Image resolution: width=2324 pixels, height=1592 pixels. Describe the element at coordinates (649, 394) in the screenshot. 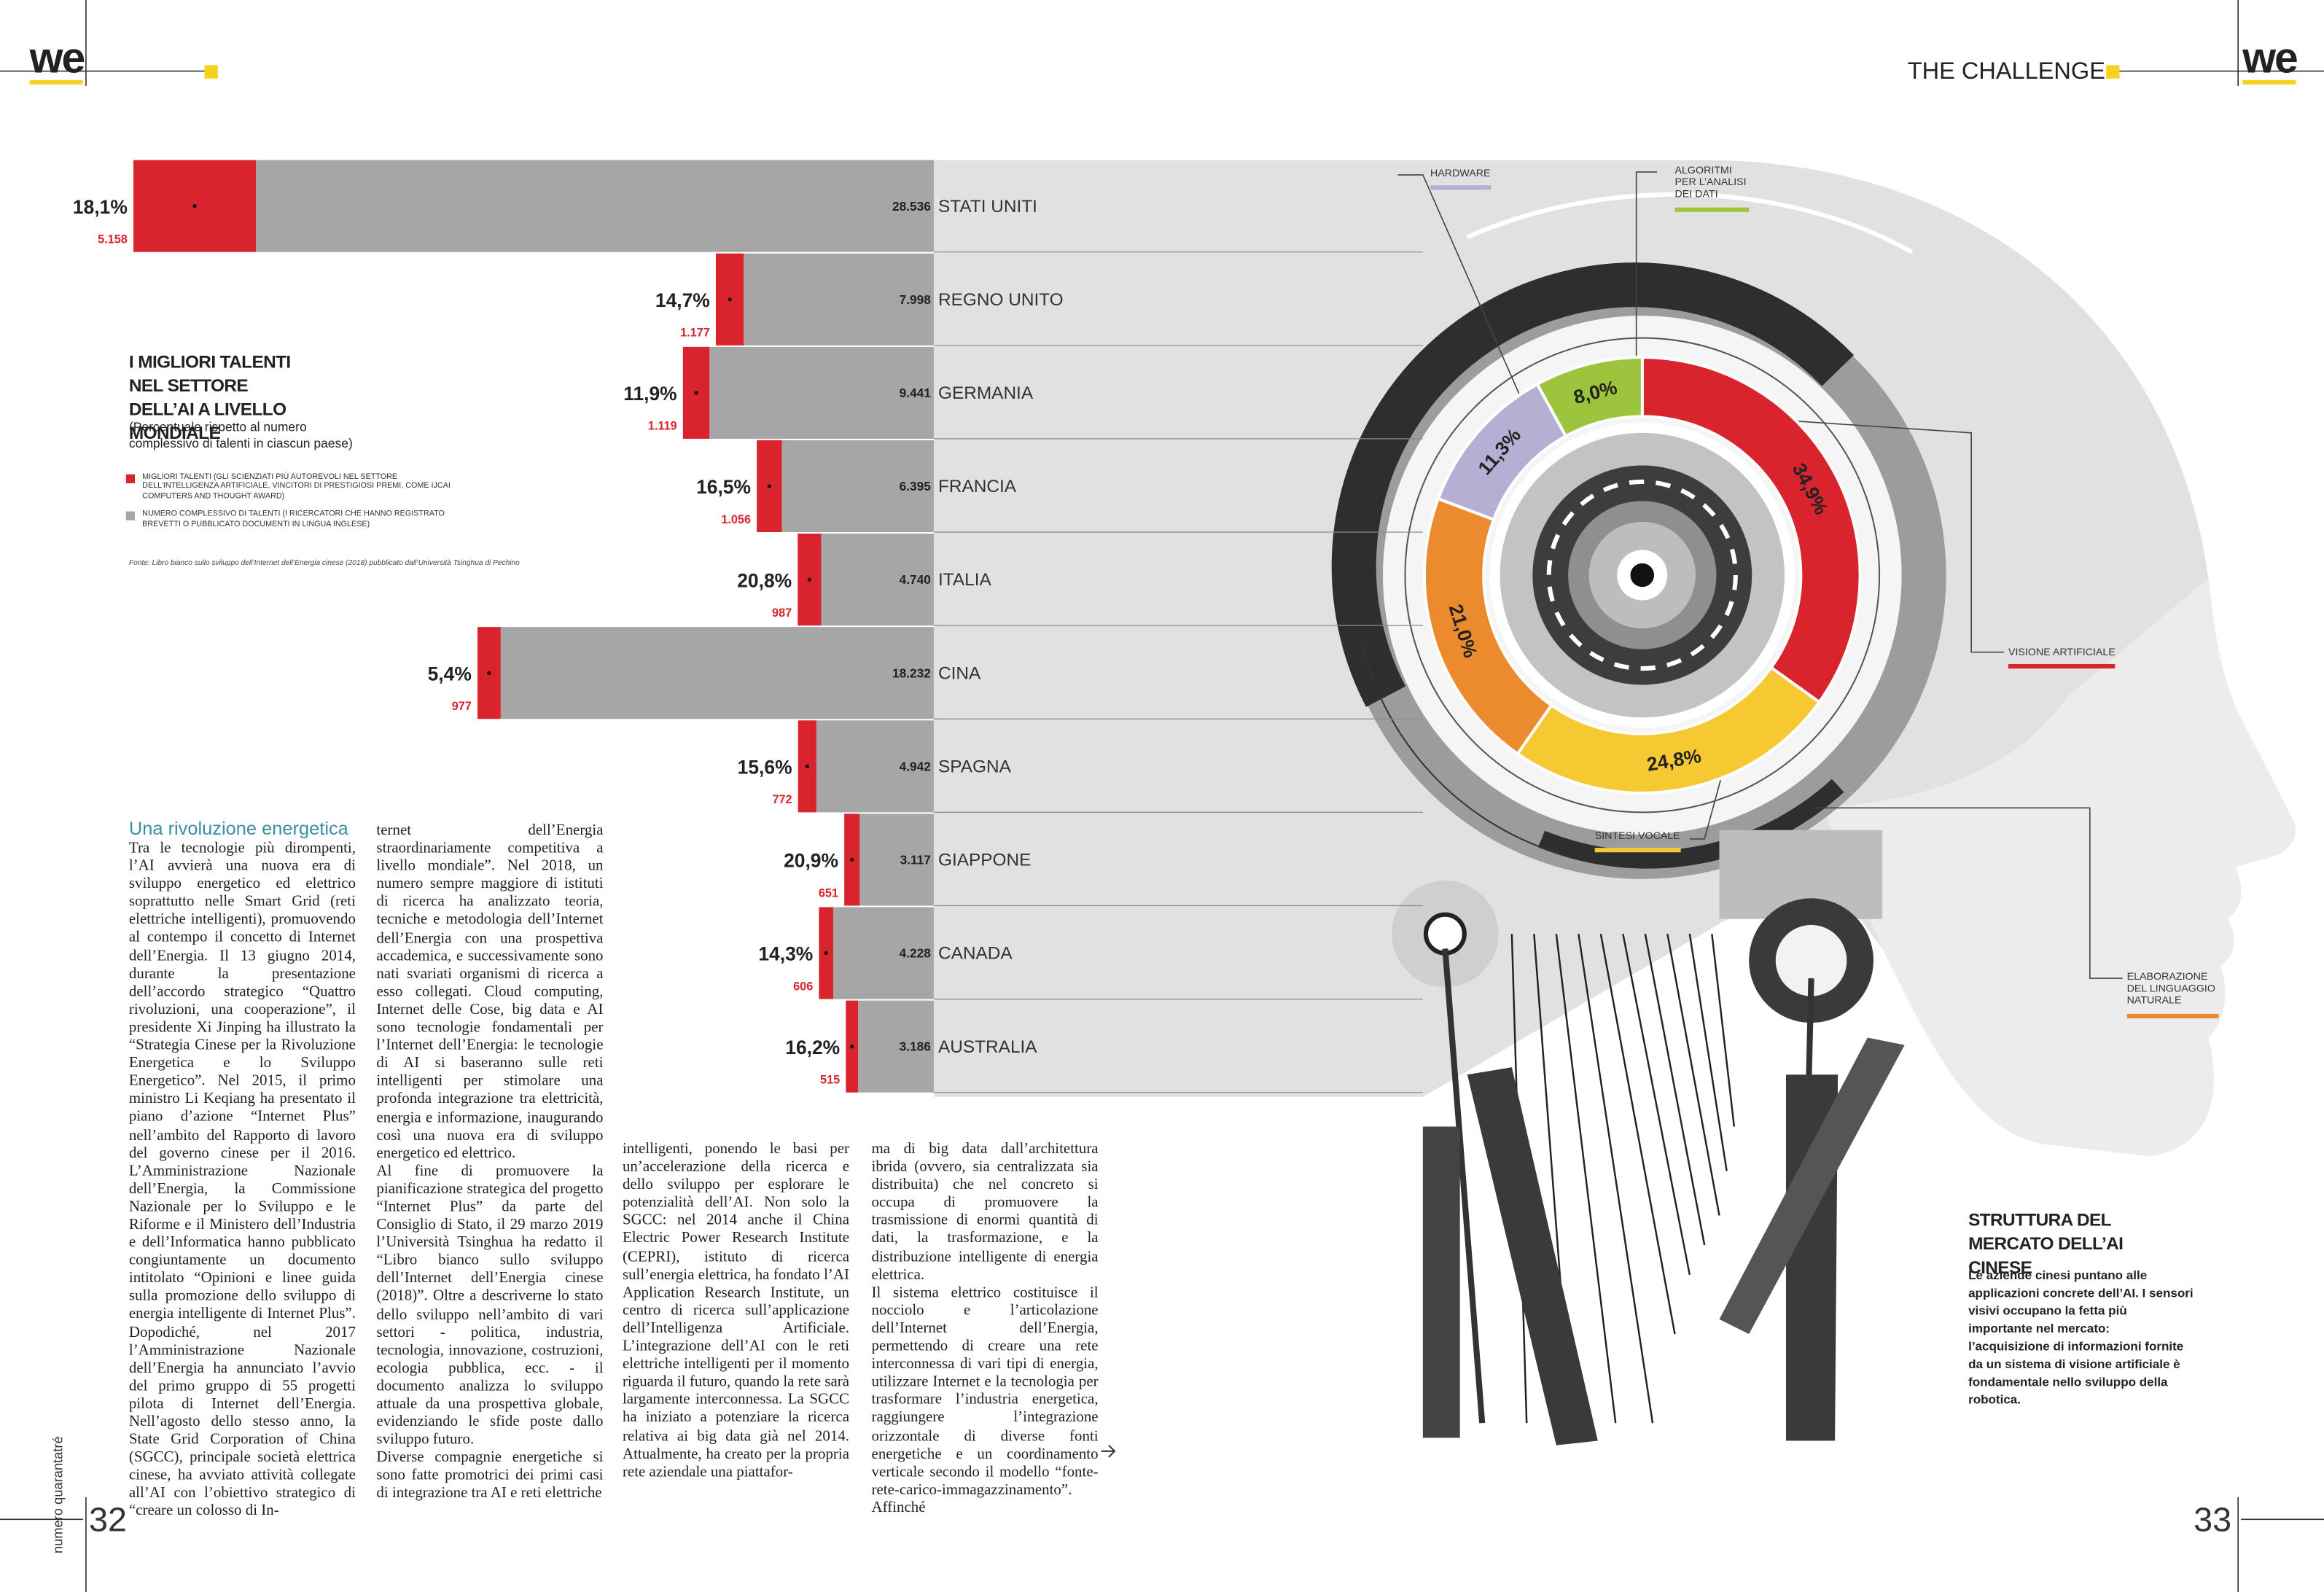

I see `share-label: 11,9%` at that location.